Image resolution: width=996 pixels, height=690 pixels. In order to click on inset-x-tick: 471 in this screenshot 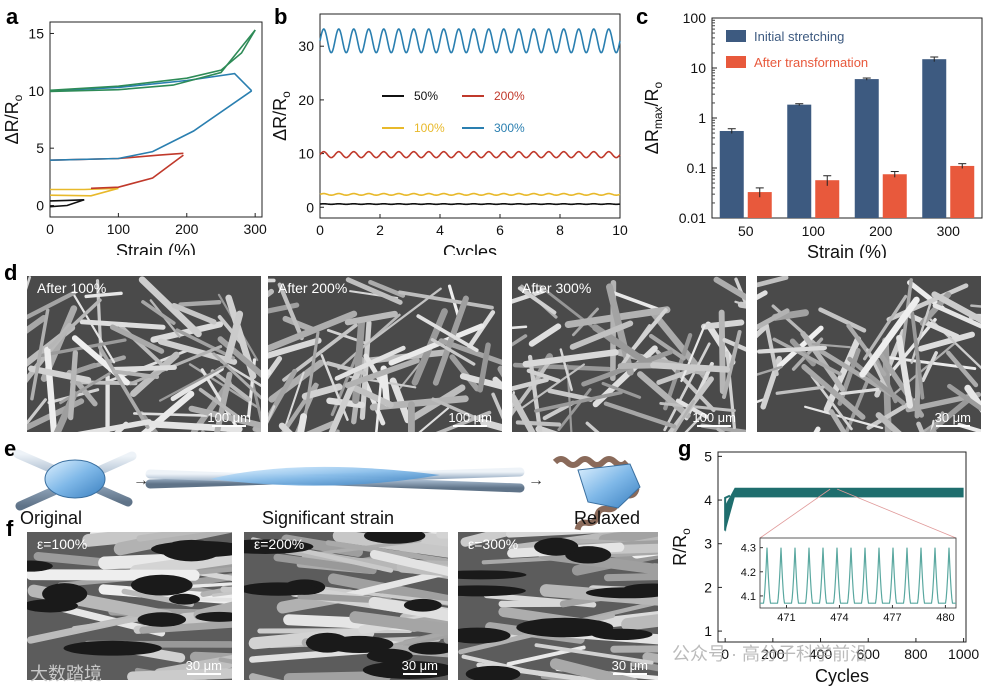, I will do `click(786, 618)`.